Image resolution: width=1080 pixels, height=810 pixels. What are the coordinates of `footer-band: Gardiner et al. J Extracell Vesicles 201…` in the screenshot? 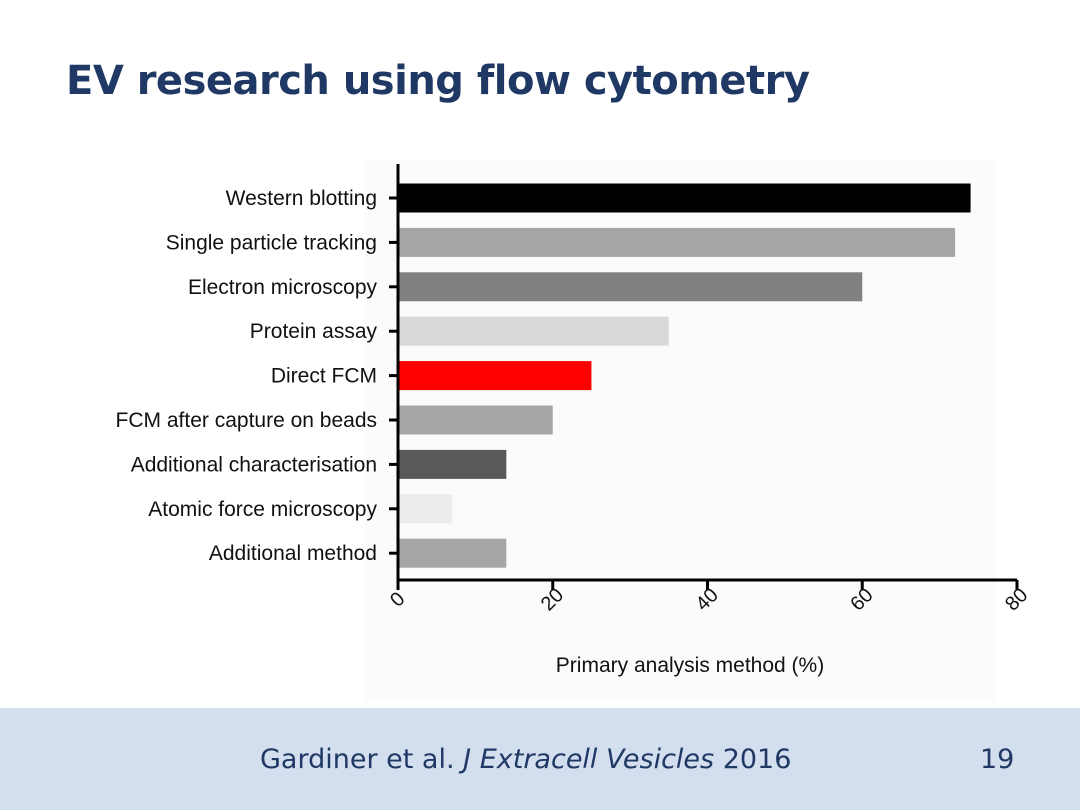 It's located at (540, 759).